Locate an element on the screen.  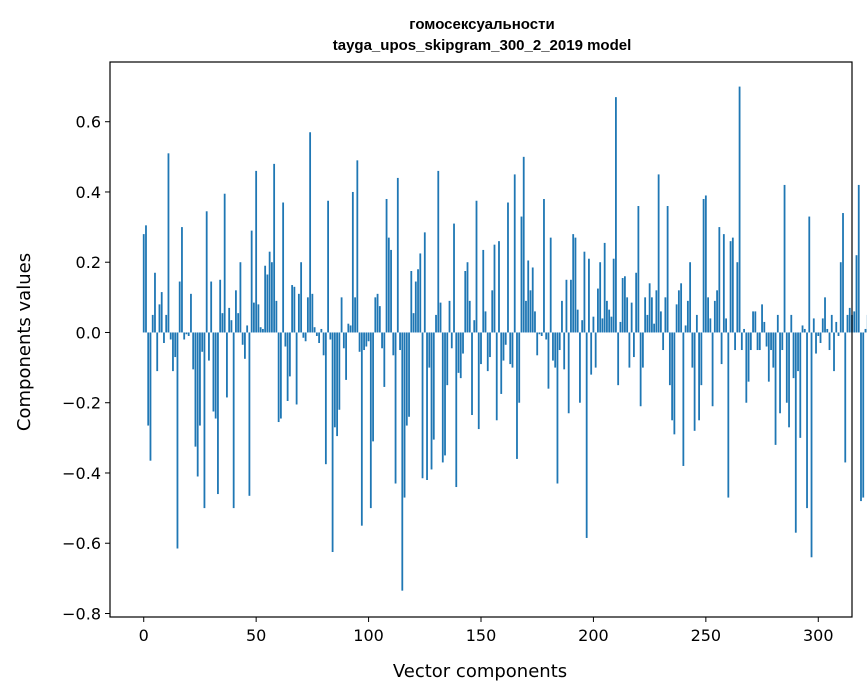
x-tick-label: 0 is located at coordinates (144, 635).